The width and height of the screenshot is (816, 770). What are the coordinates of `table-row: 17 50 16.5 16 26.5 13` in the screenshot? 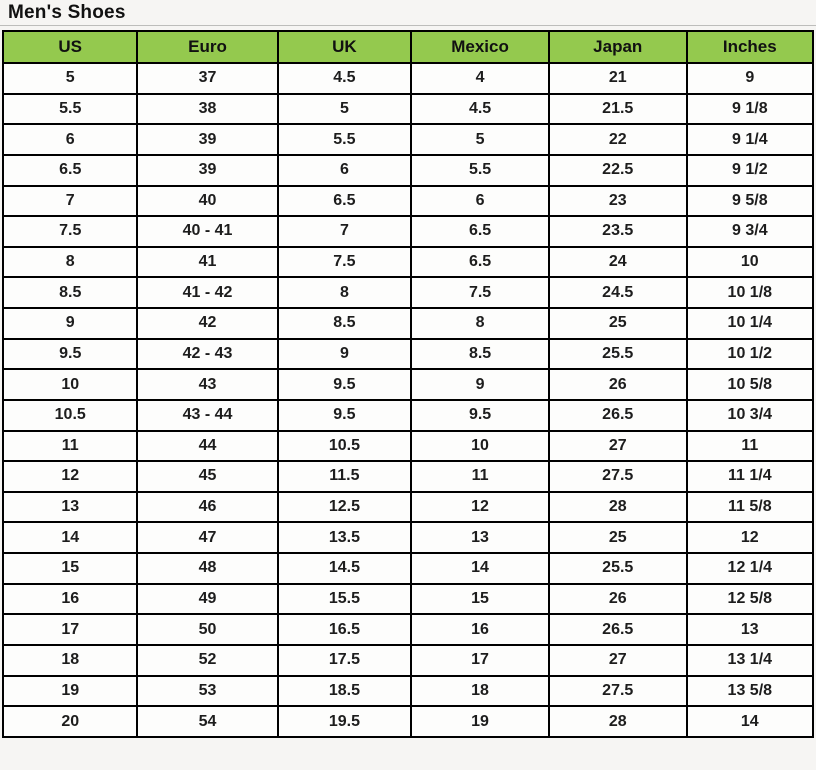 It's located at (408, 629).